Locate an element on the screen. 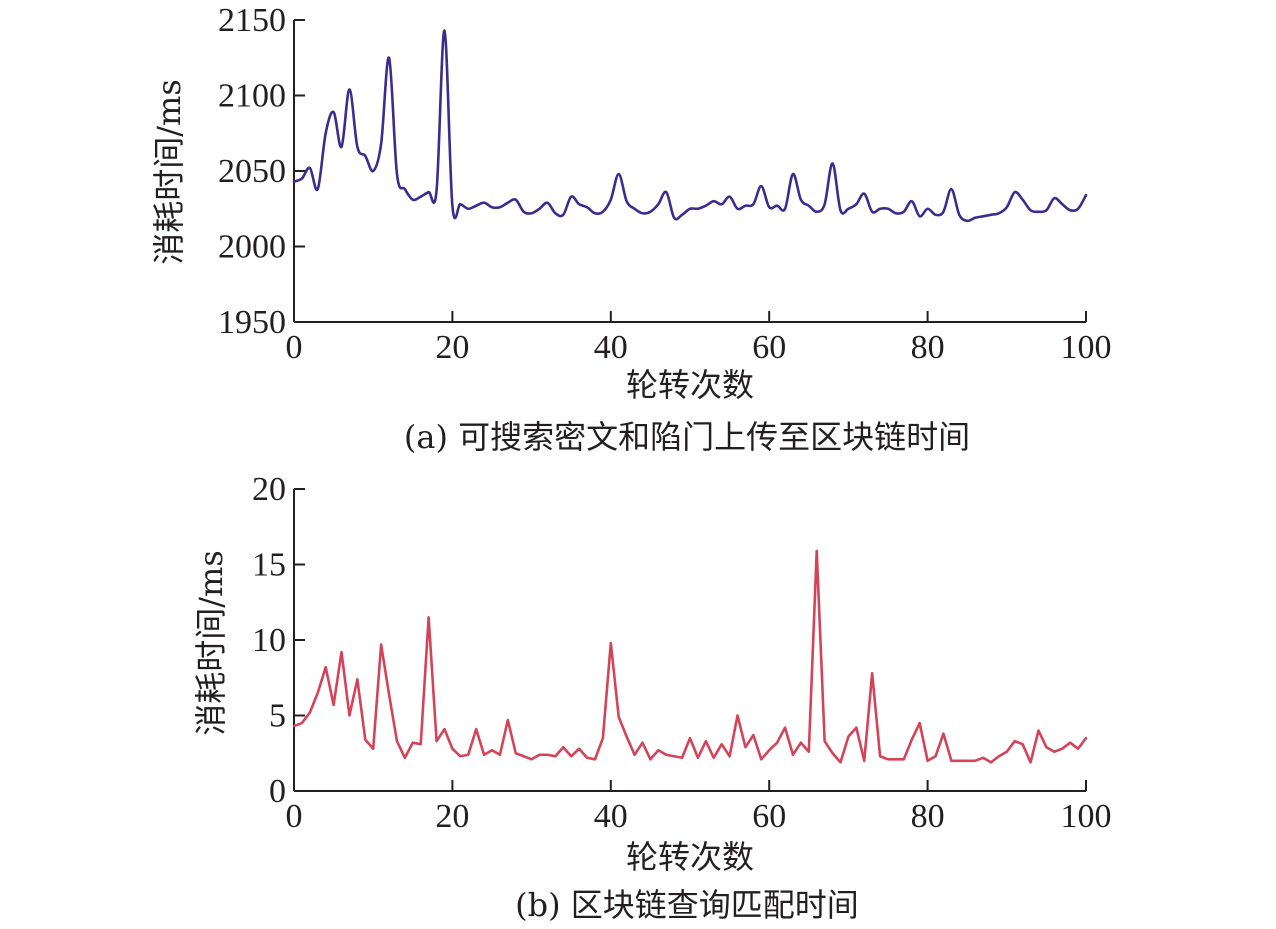 This screenshot has height=929, width=1276. panel-b-caption: (b) 区块链查询匹配时间 is located at coordinates (687, 905).